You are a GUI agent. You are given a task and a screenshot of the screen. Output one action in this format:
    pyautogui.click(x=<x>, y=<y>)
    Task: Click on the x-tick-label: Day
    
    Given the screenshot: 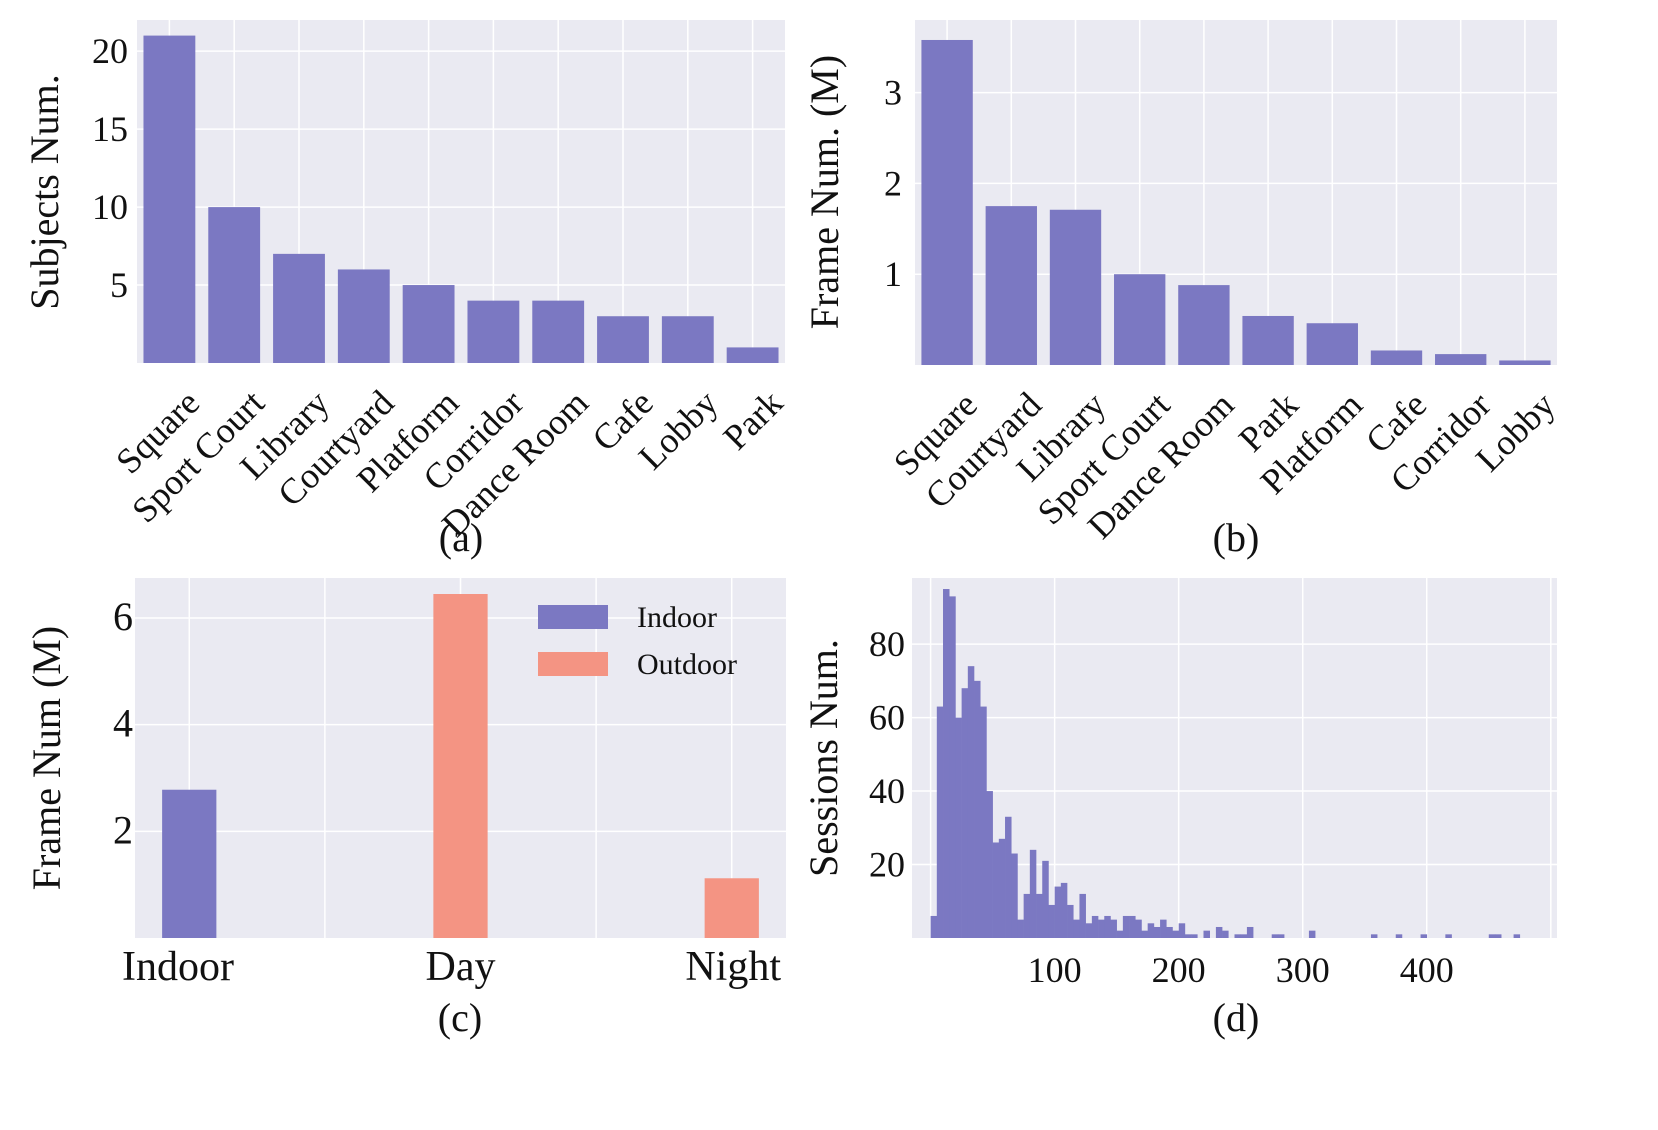 What is the action you would take?
    pyautogui.click(x=461, y=967)
    